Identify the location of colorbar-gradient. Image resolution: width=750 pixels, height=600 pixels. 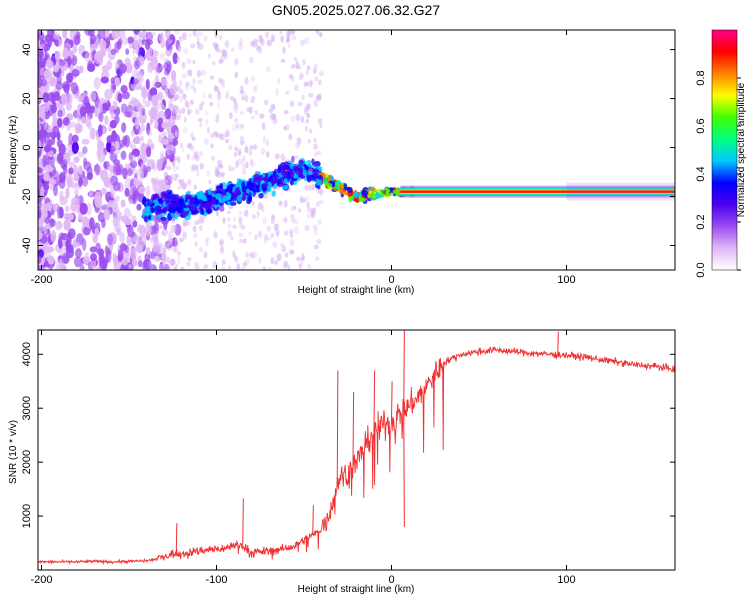
(724, 150).